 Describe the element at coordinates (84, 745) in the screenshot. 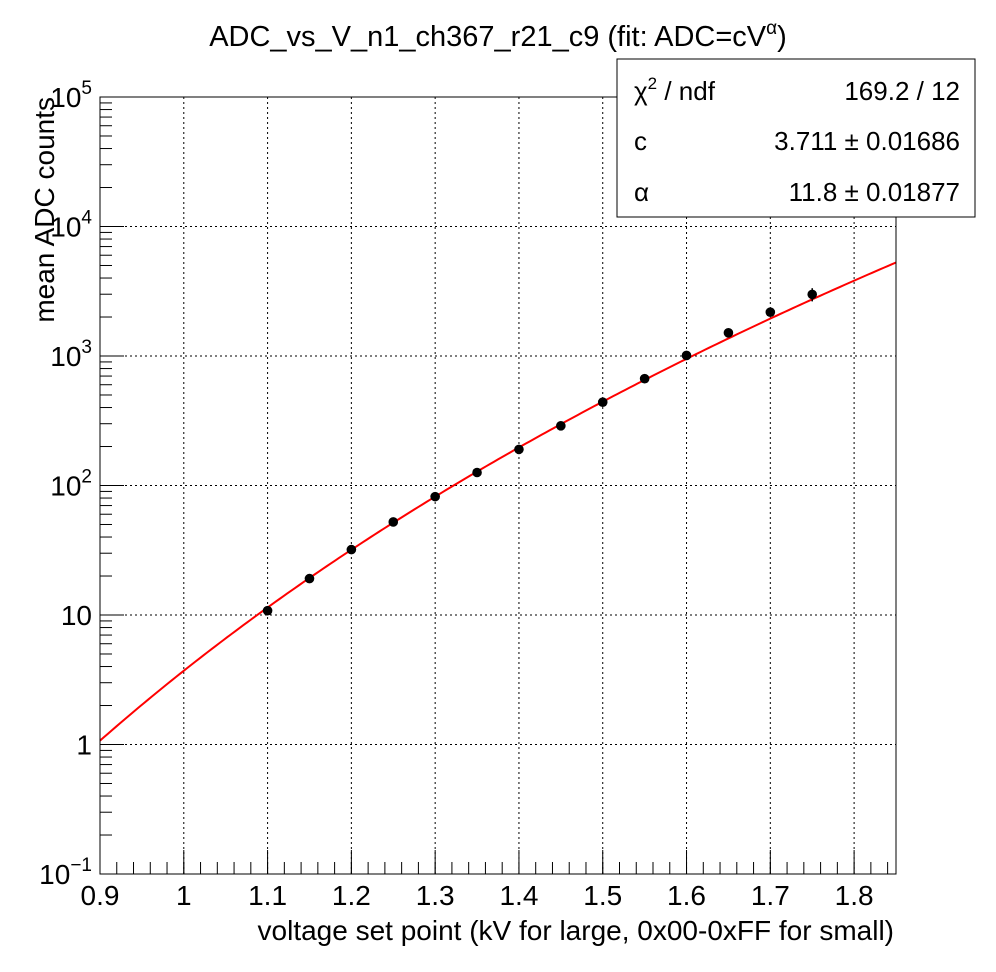

I see `y-tick-label: 1` at that location.